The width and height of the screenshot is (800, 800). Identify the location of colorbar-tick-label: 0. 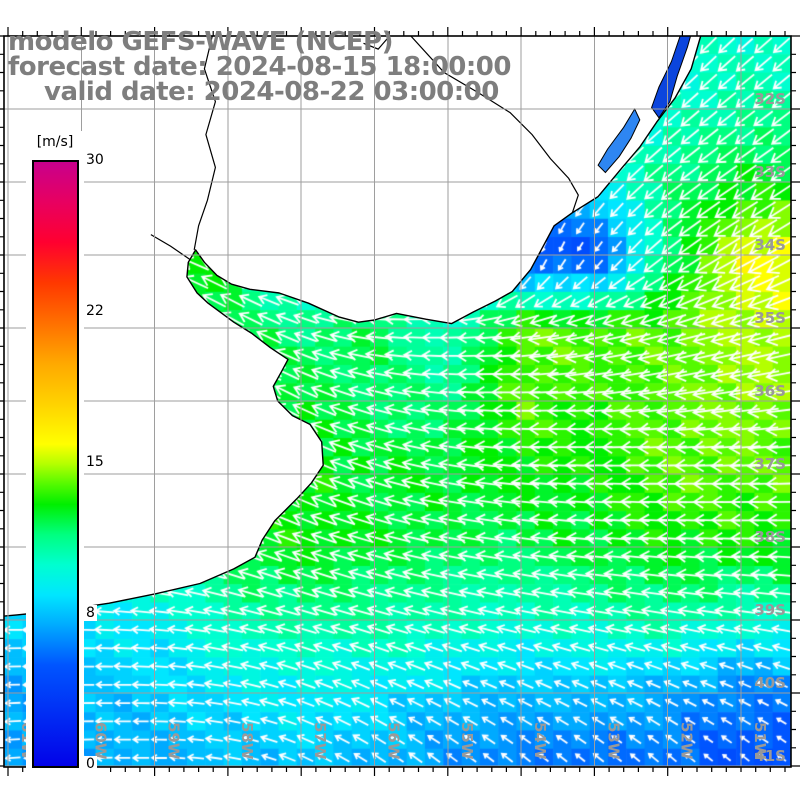
(90, 764).